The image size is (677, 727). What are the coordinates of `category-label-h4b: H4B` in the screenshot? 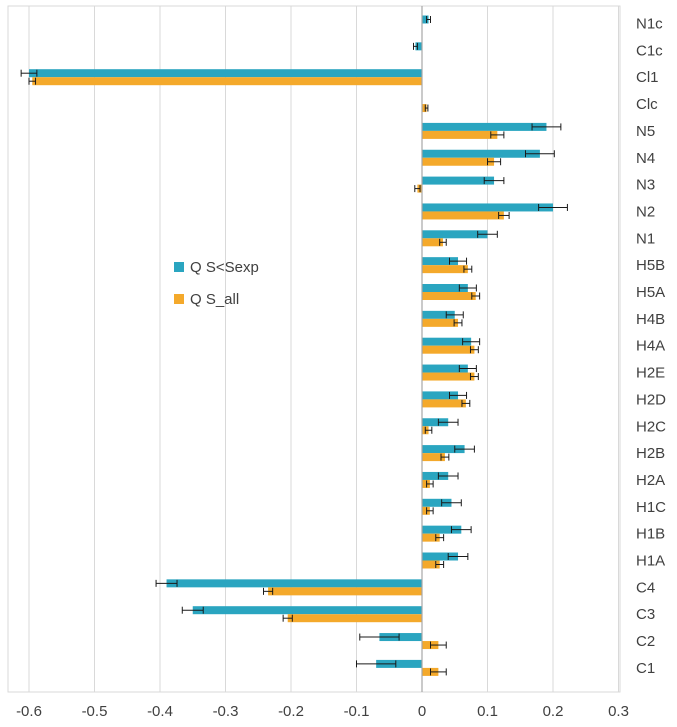 It's located at (650, 319).